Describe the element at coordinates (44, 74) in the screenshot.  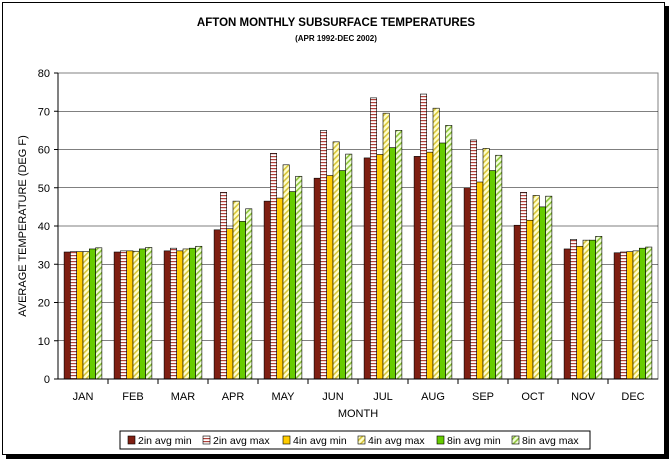
I see `y-tick-label: 80` at that location.